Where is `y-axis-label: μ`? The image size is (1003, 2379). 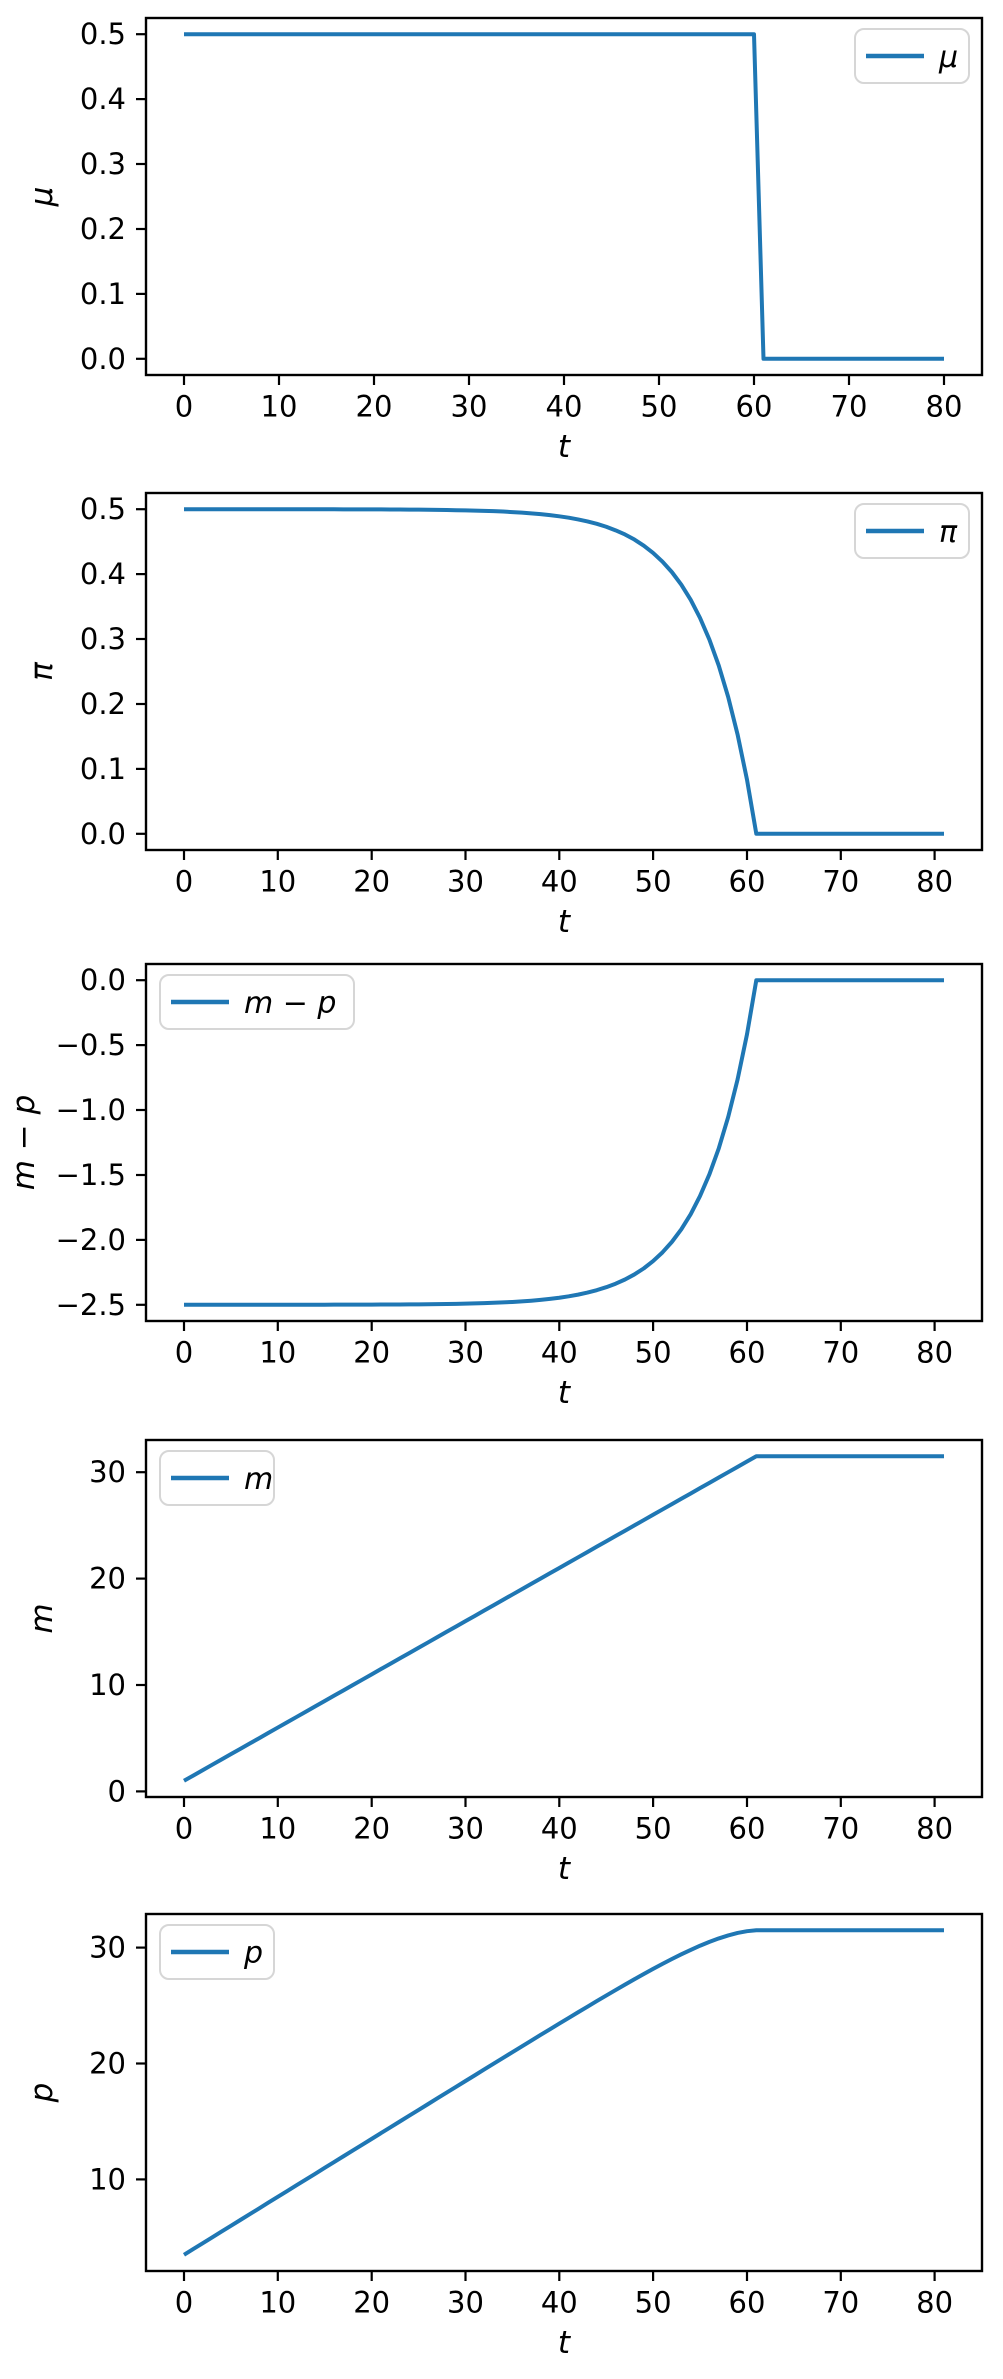
y-axis-label: μ is located at coordinates (42, 197).